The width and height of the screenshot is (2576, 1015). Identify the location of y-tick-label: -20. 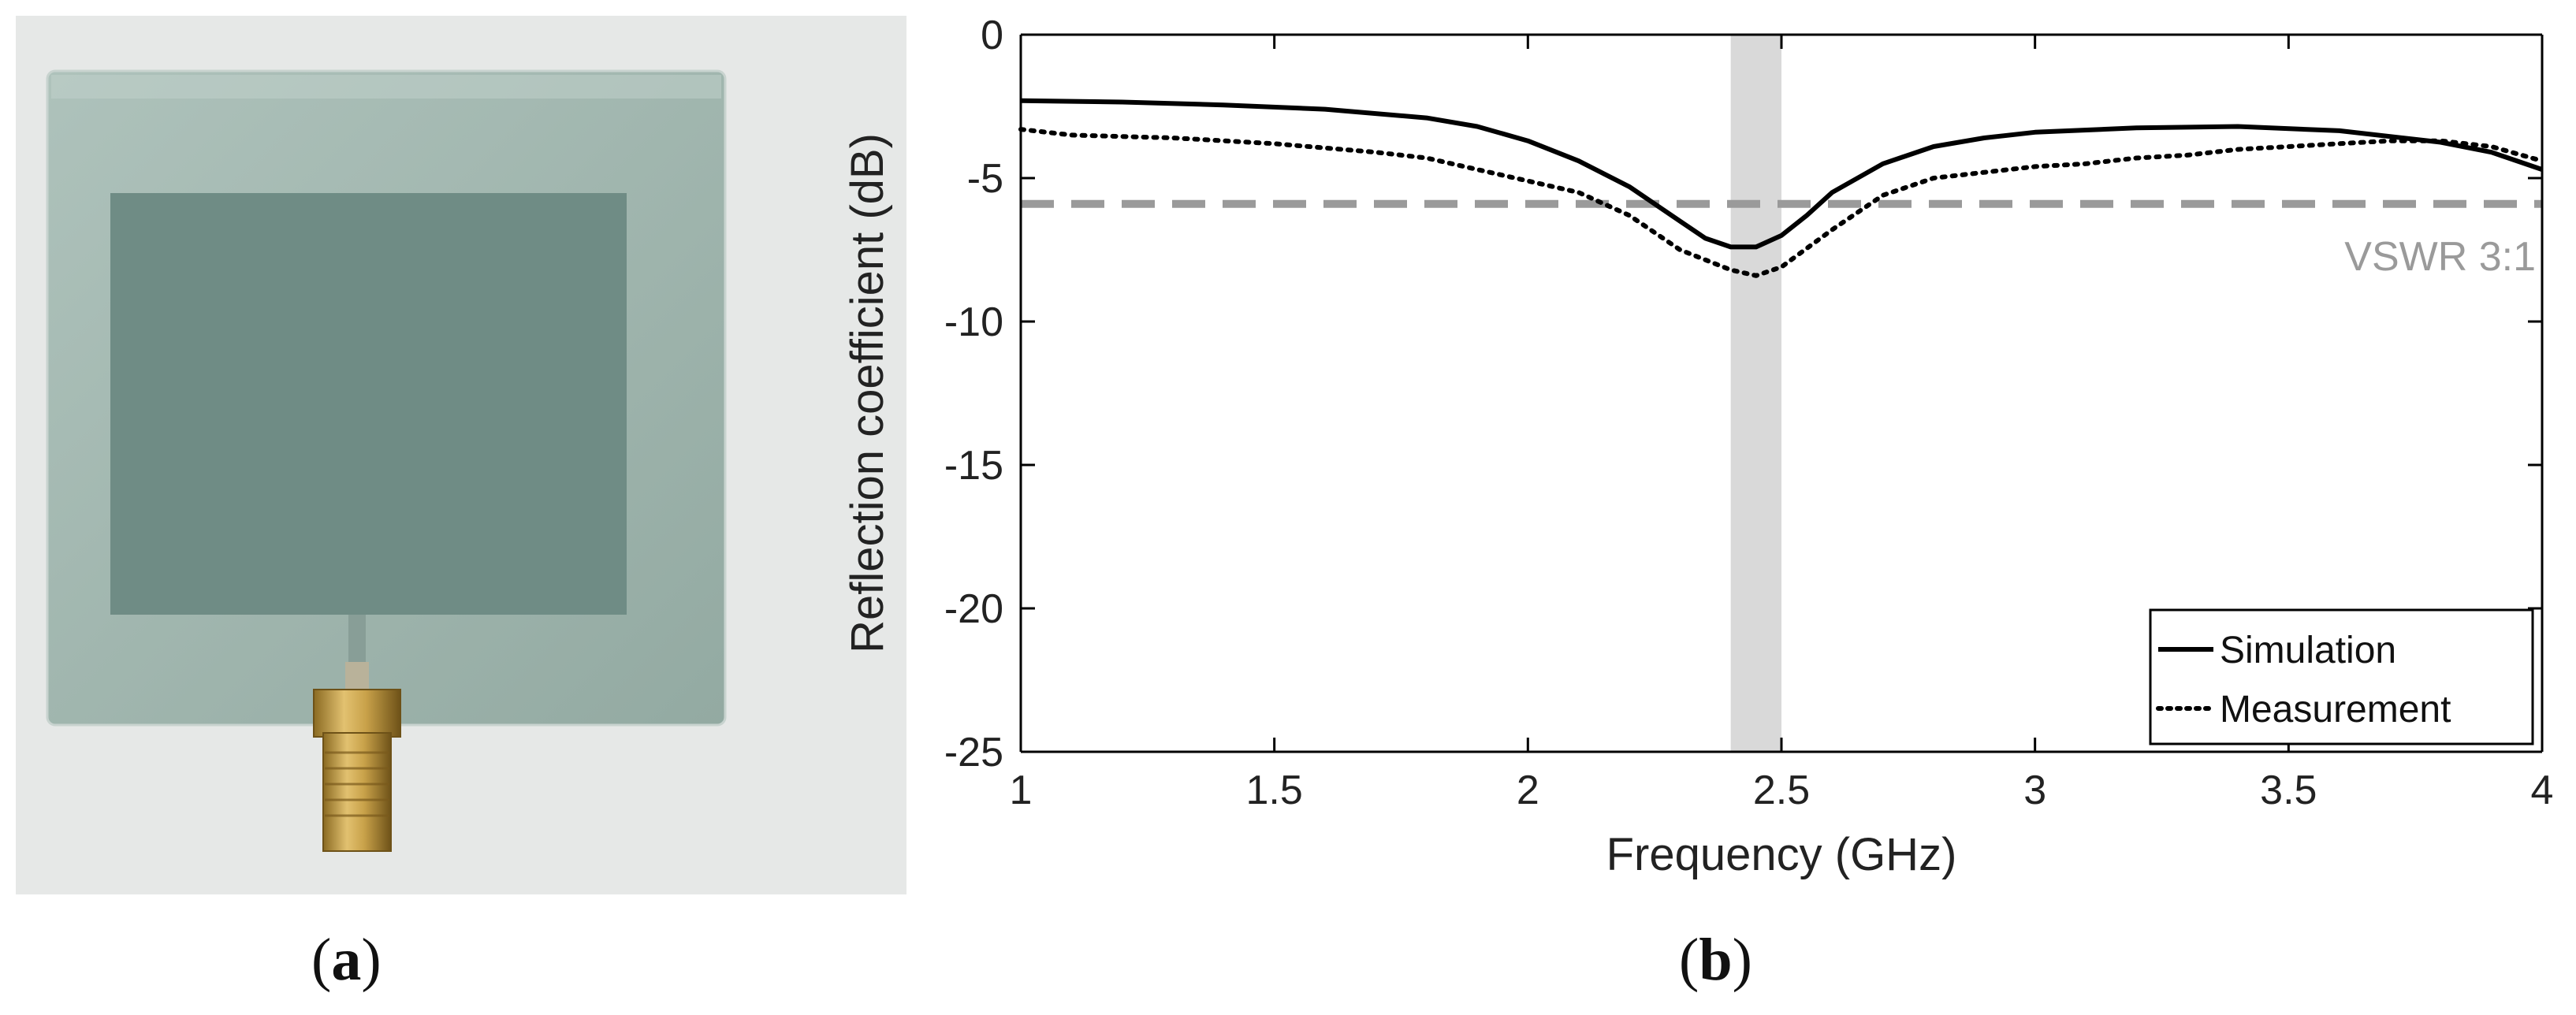
(973, 609).